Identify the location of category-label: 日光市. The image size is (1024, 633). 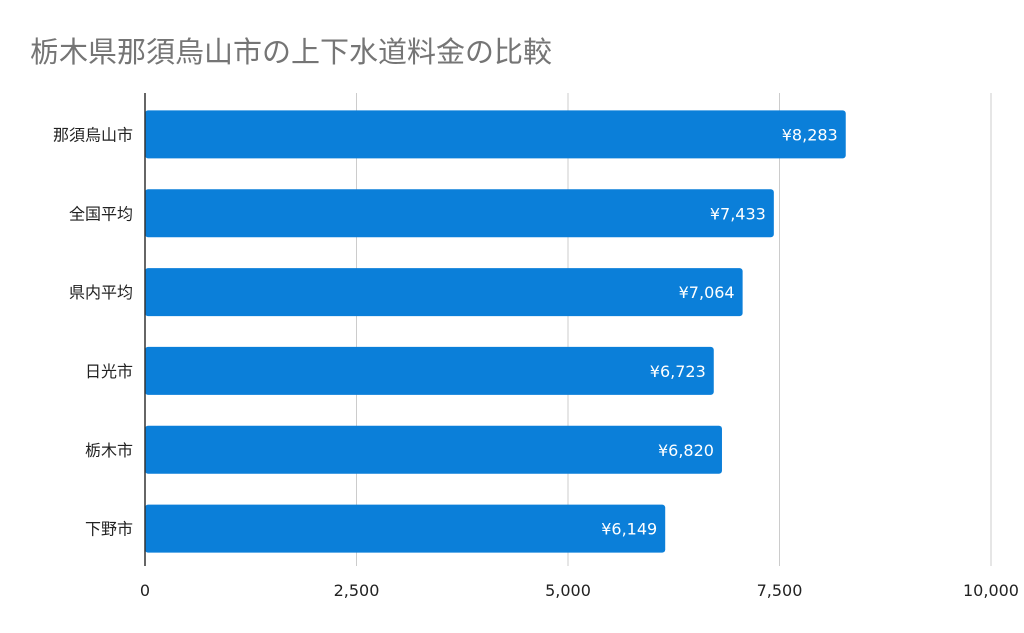
(109, 371).